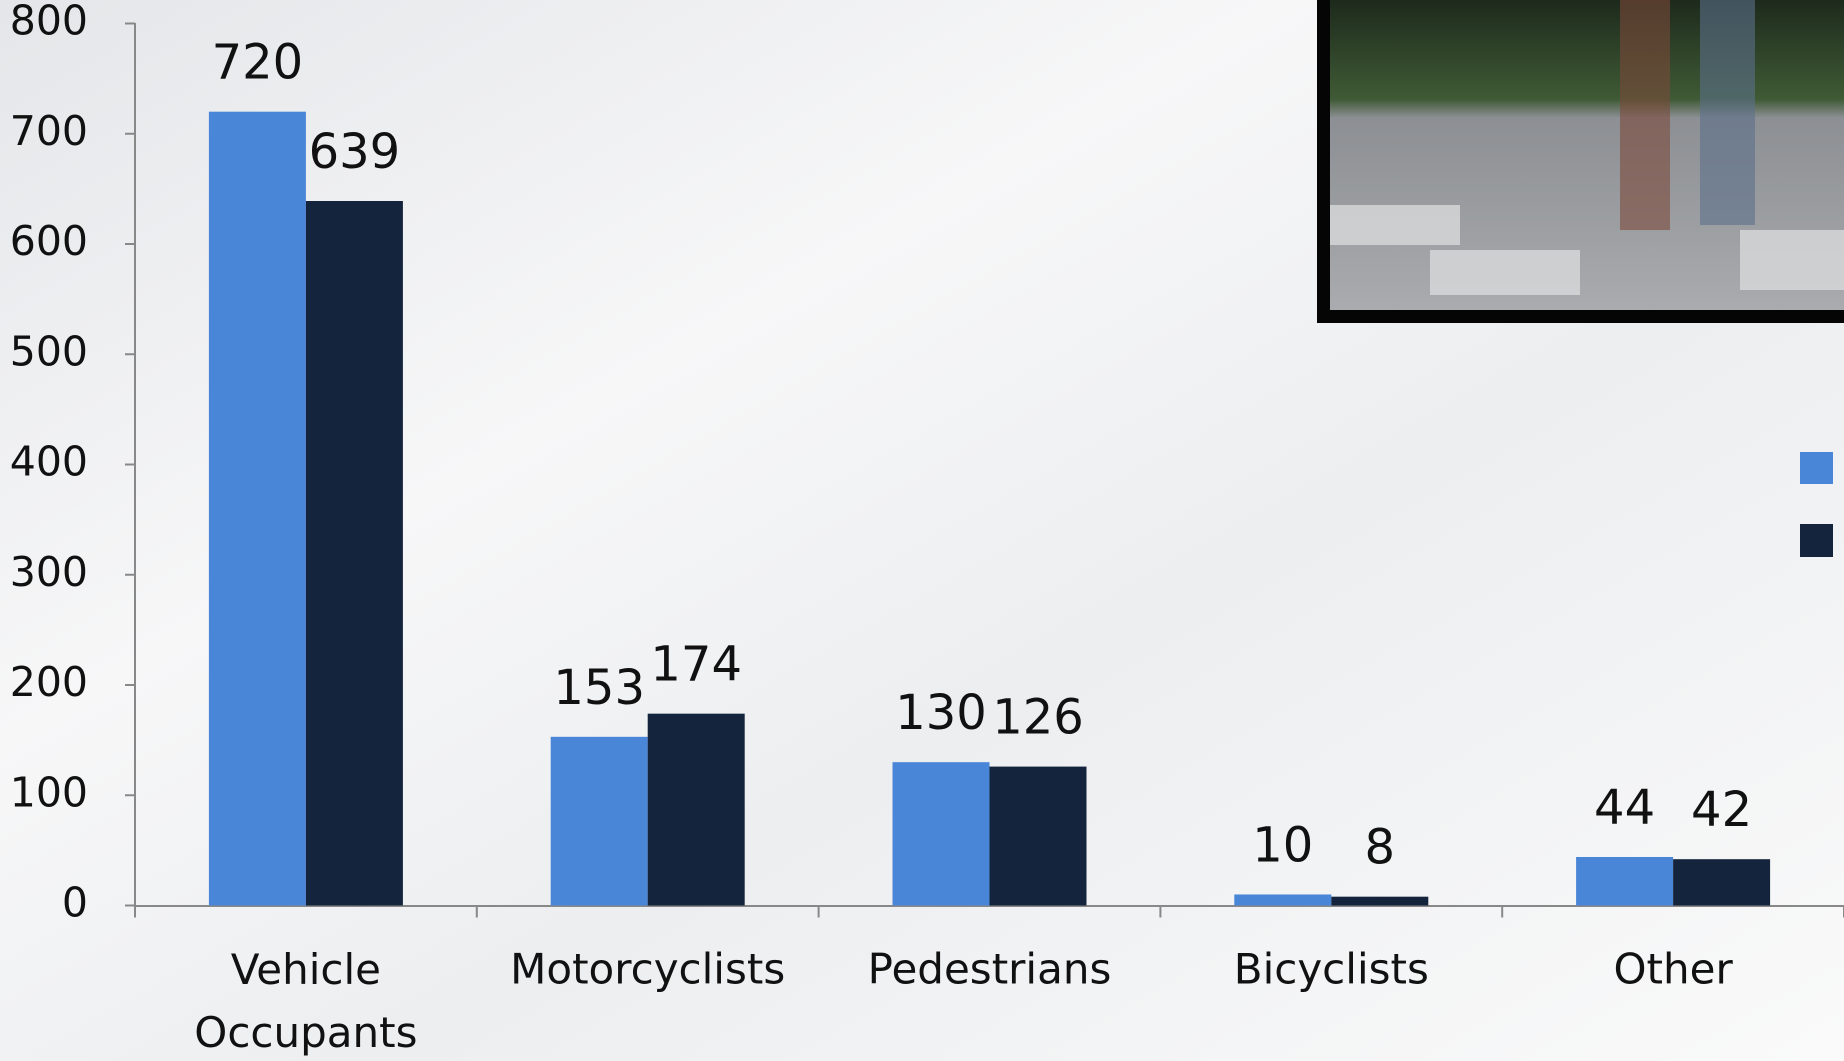 This screenshot has height=1061, width=1844. I want to click on y-tick-label: 500, so click(49, 351).